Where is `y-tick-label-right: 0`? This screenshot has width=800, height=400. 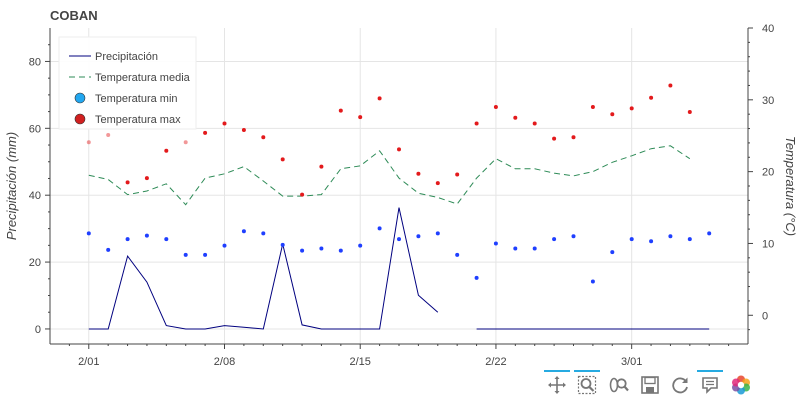
y-tick-label-right: 0 is located at coordinates (765, 316).